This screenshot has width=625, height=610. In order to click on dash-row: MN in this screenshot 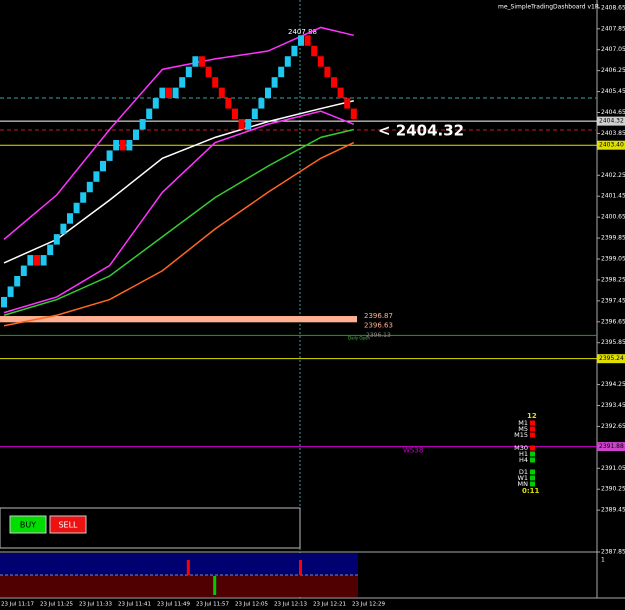, I will do `click(523, 484)`.